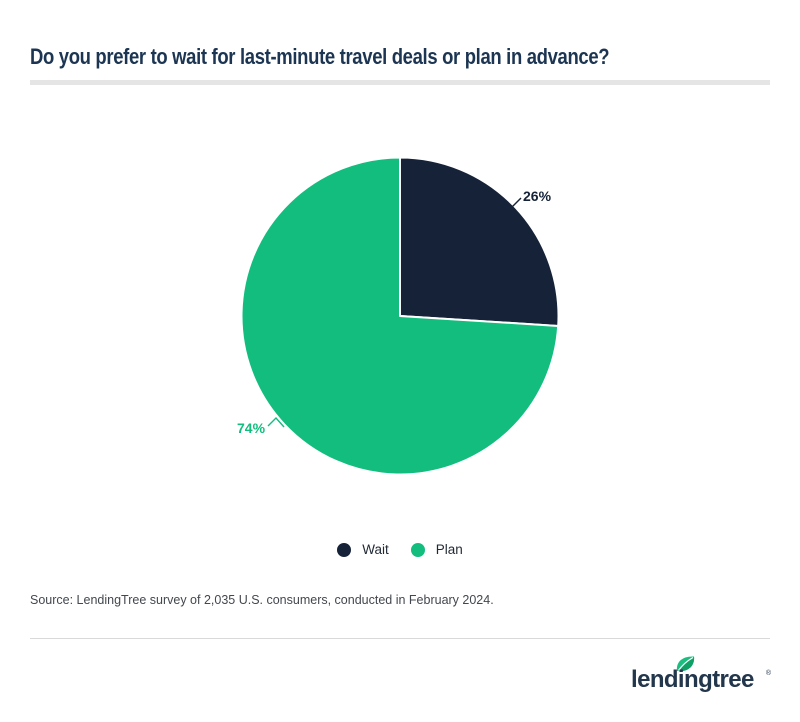 This screenshot has width=800, height=722. Describe the element at coordinates (479, 241) in the screenshot. I see `pie-slice-wait` at that location.